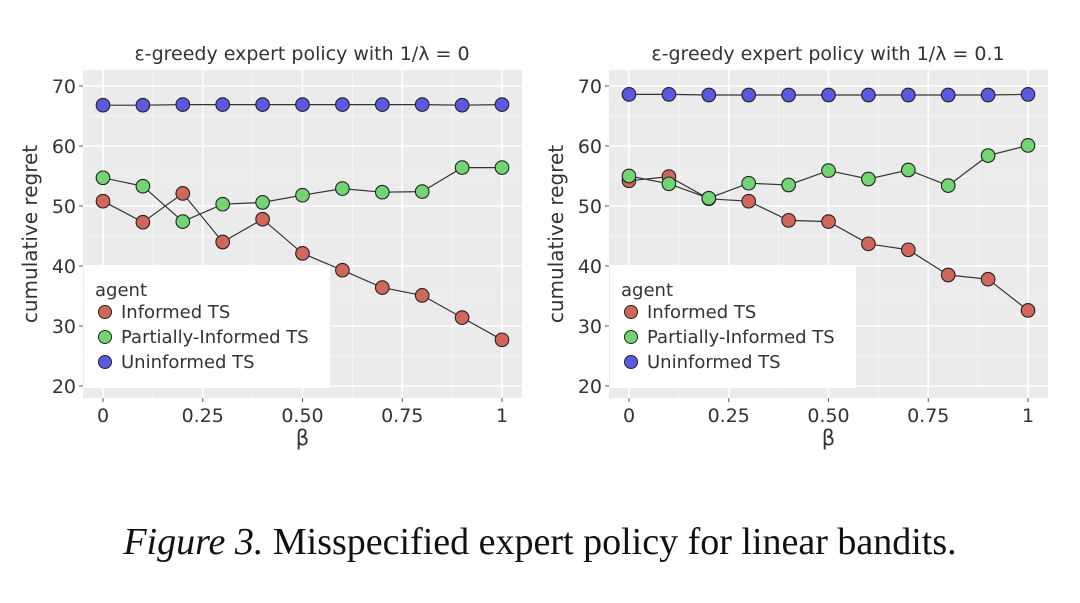 This screenshot has height=603, width=1080. What do you see at coordinates (302, 438) in the screenshot?
I see `x-axis-label: β` at bounding box center [302, 438].